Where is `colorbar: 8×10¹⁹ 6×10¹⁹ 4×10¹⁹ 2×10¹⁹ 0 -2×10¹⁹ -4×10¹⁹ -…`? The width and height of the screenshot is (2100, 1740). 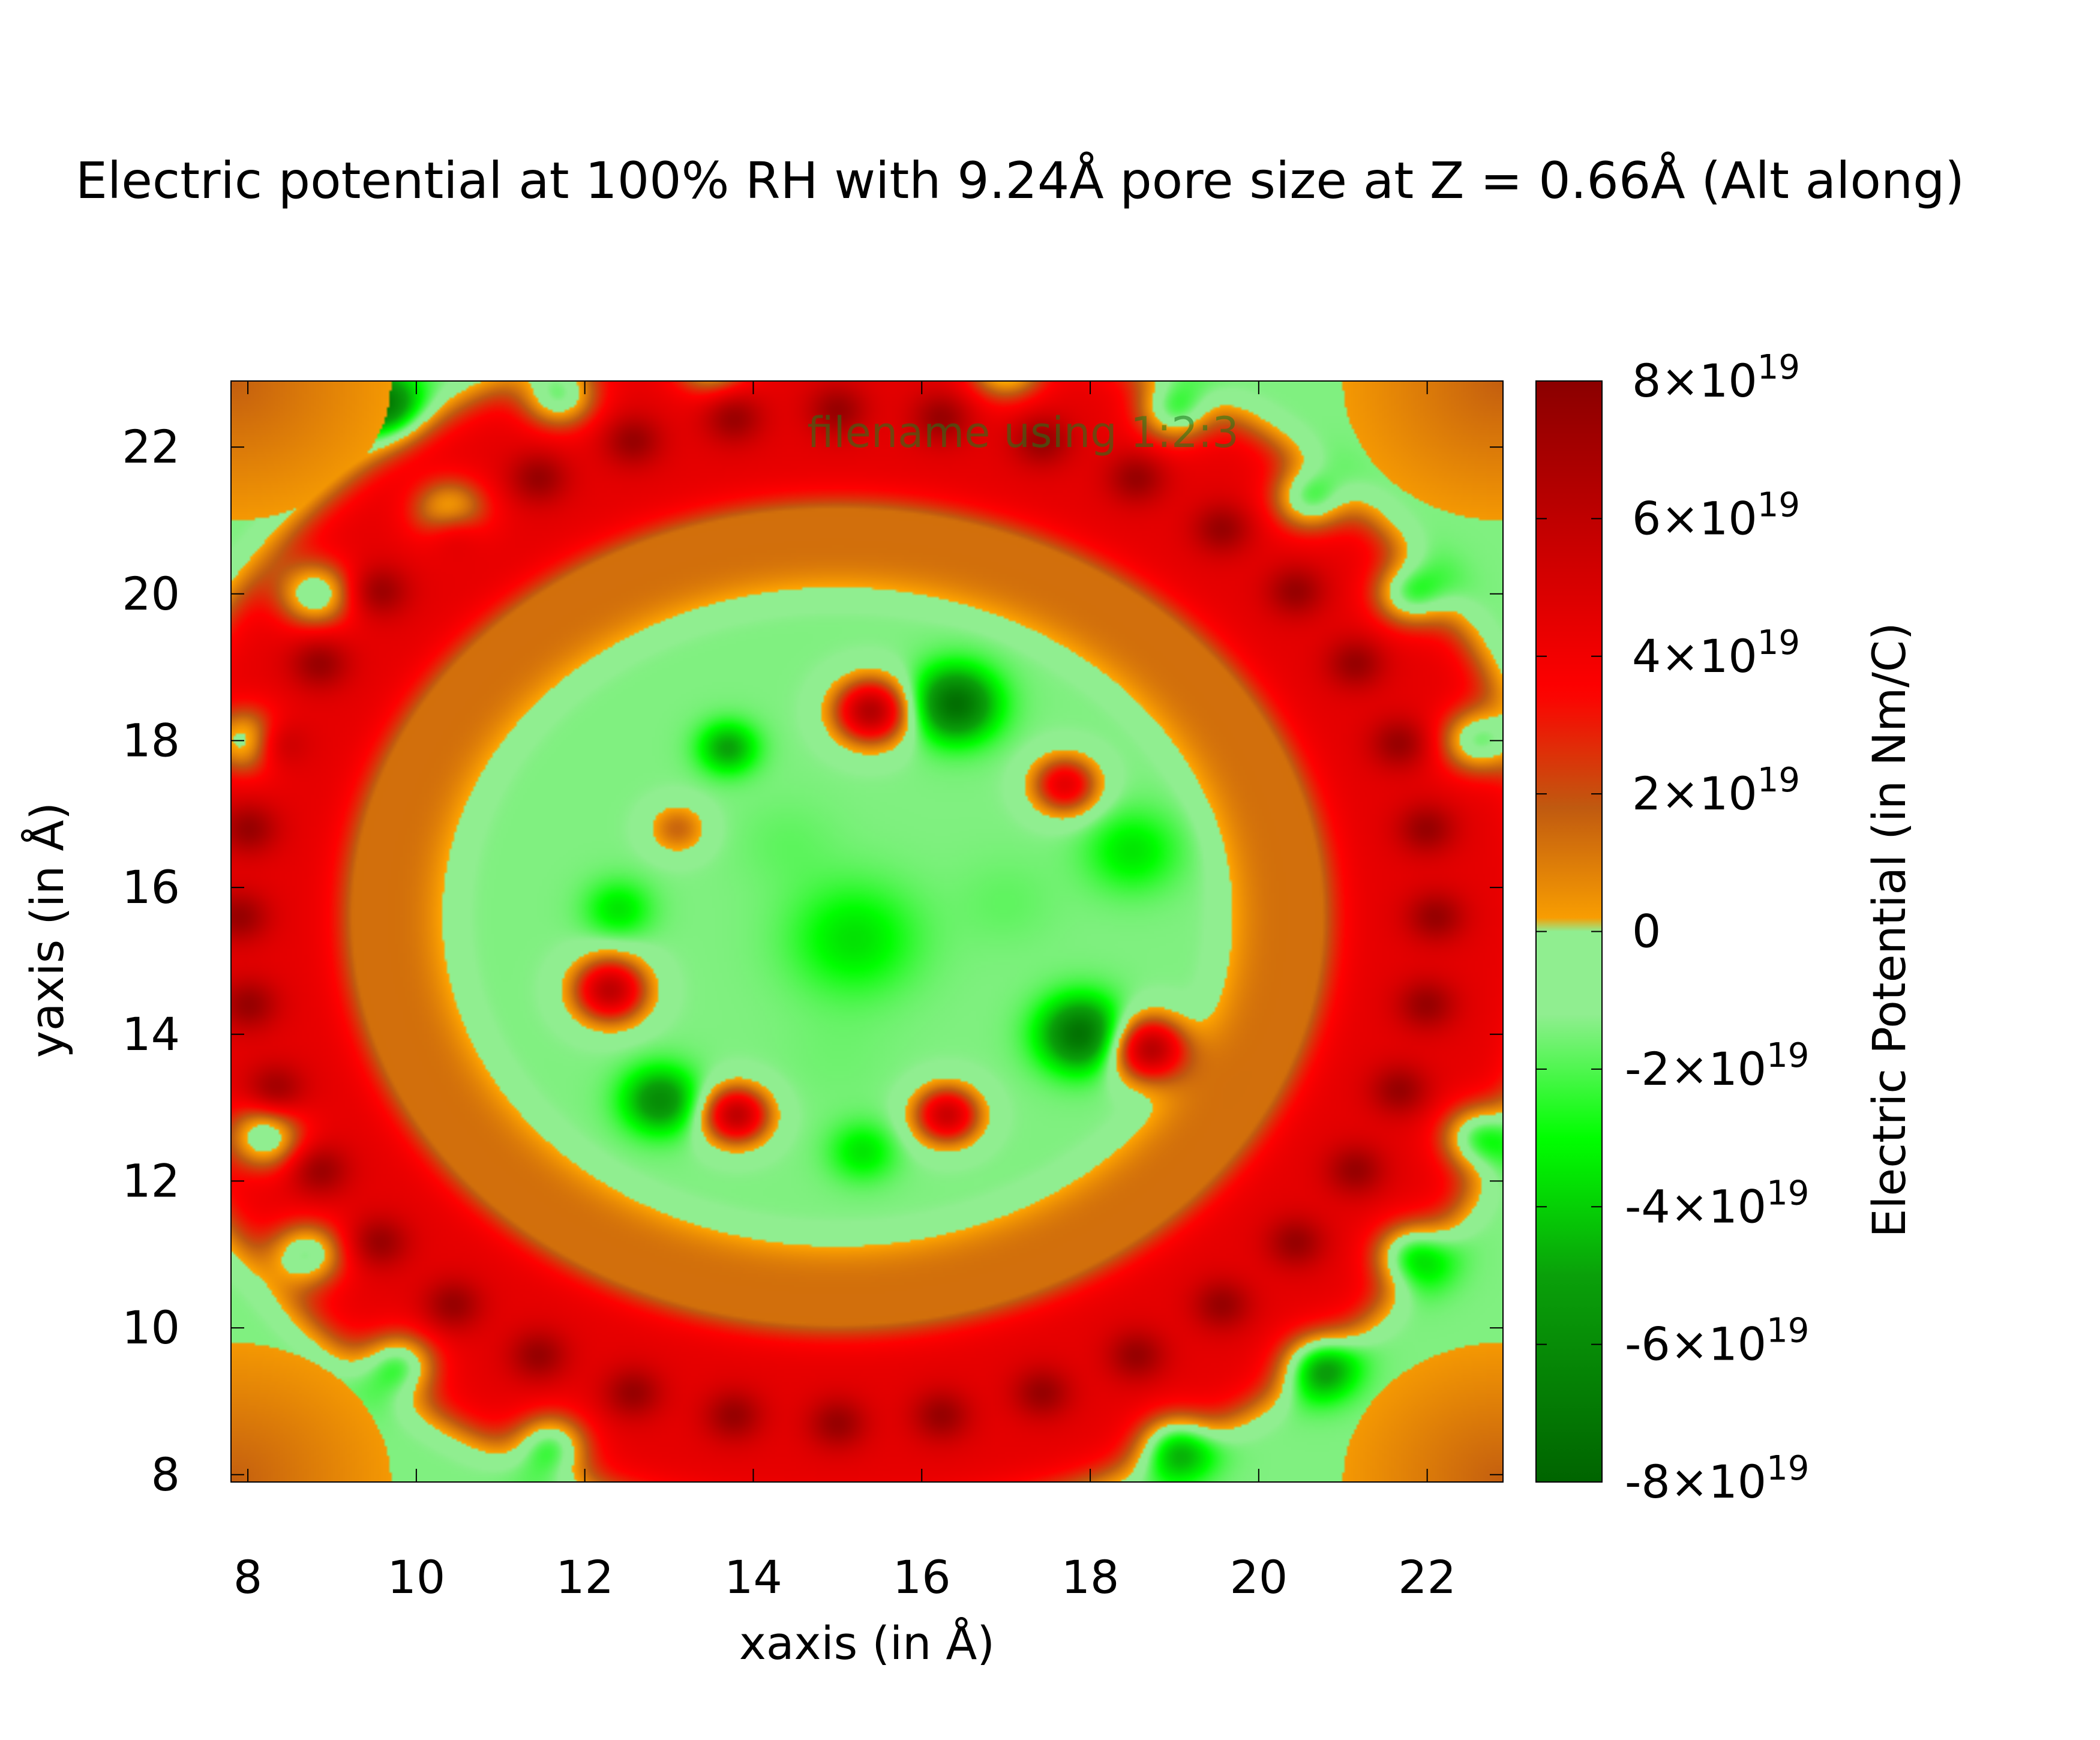 colorbar: 8×10¹⁹ 6×10¹⁹ 4×10¹⁹ 2×10¹⁹ 0 -2×10¹⁹ -4×10¹⁹ -… is located at coordinates (1672, 928).